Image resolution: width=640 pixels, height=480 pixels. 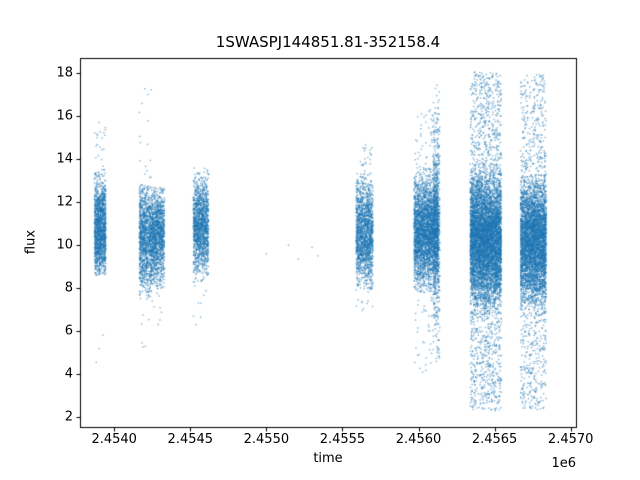 I want to click on x-tick-label: 2.4550, so click(x=266, y=439).